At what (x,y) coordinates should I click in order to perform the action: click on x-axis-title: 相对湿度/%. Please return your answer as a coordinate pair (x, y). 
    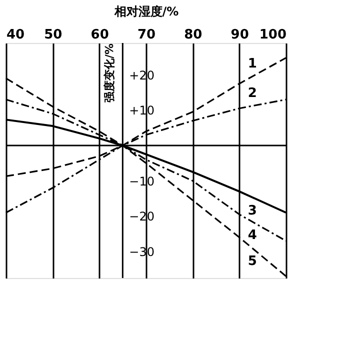
    Looking at the image, I should click on (146, 11).